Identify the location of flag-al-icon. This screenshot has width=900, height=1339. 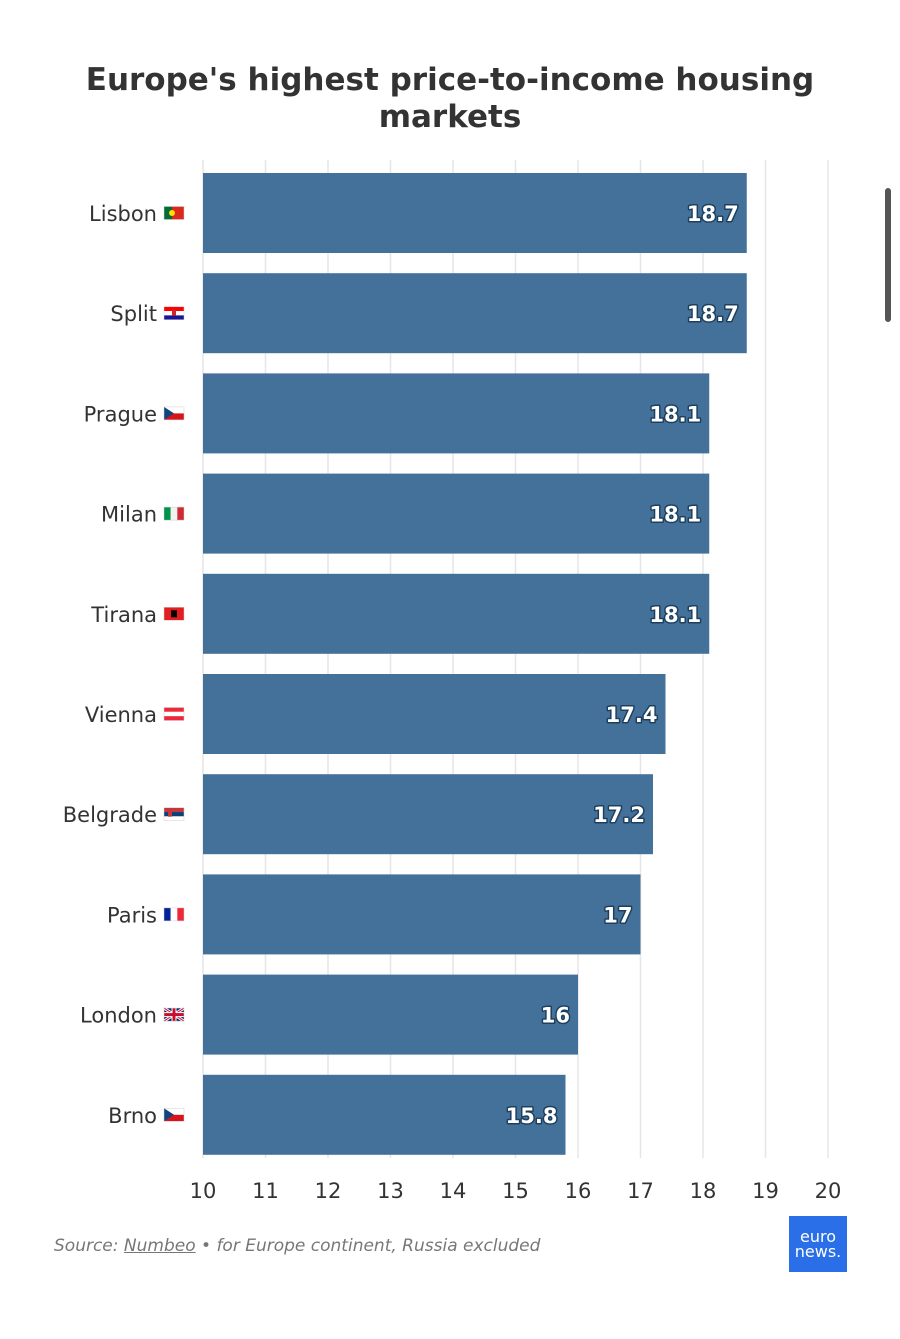
(174, 614).